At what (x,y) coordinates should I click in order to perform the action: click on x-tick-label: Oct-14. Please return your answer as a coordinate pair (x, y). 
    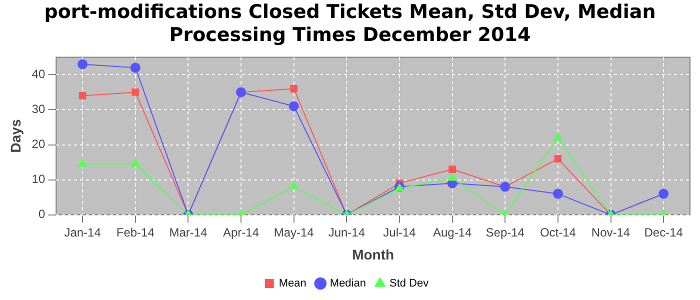
    Looking at the image, I should click on (558, 232).